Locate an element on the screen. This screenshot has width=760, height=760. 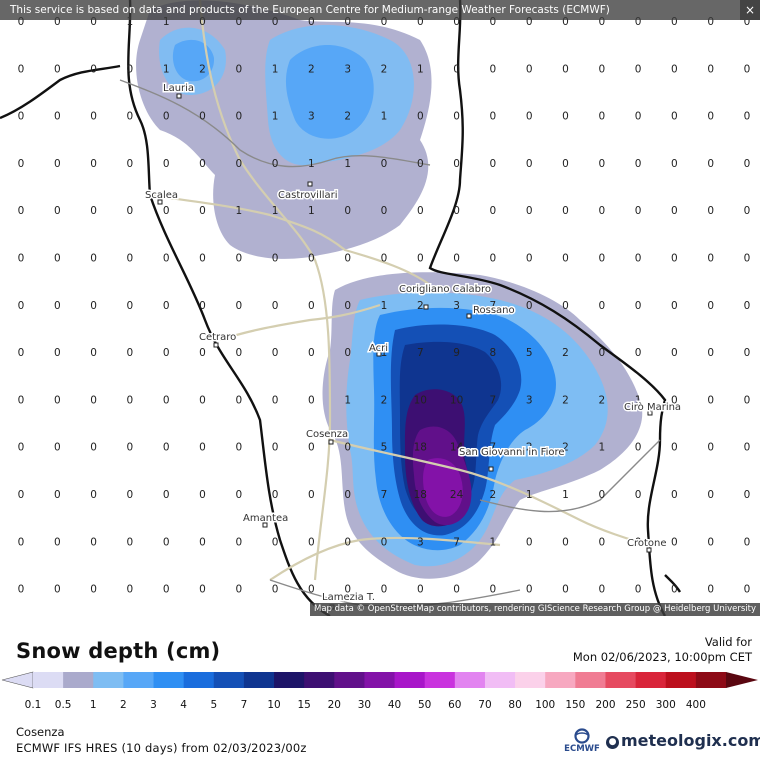
globe-icon: ● is located at coordinates (612, 742).